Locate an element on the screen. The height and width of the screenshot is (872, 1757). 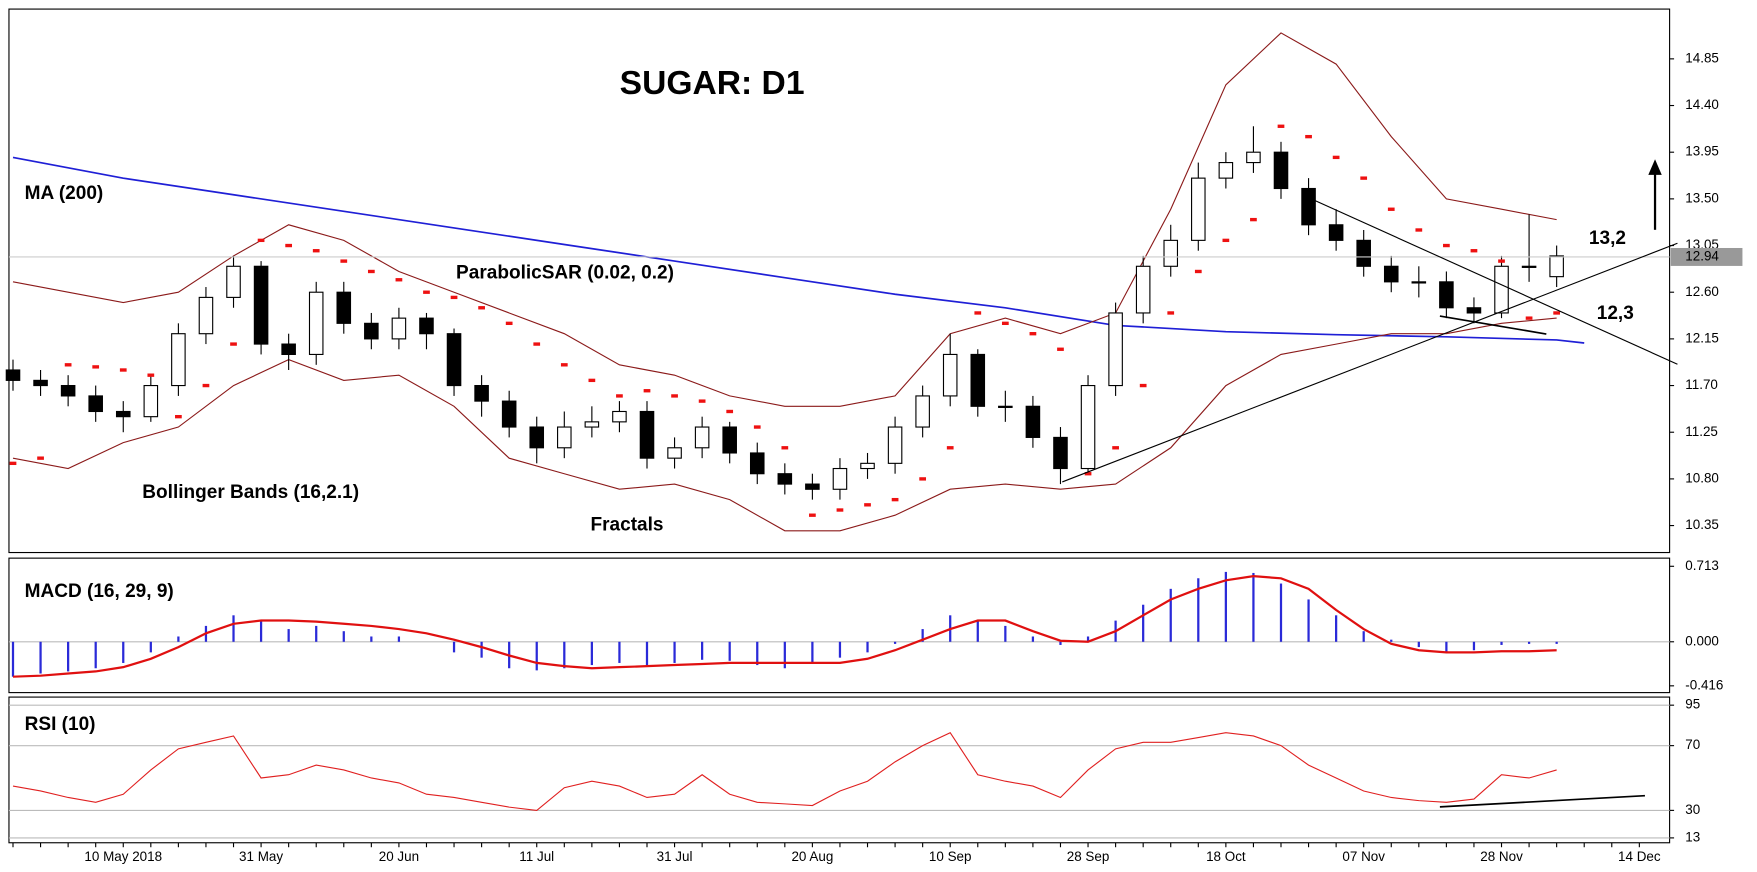
y-tick-label: 10.80 is located at coordinates (1702, 477).